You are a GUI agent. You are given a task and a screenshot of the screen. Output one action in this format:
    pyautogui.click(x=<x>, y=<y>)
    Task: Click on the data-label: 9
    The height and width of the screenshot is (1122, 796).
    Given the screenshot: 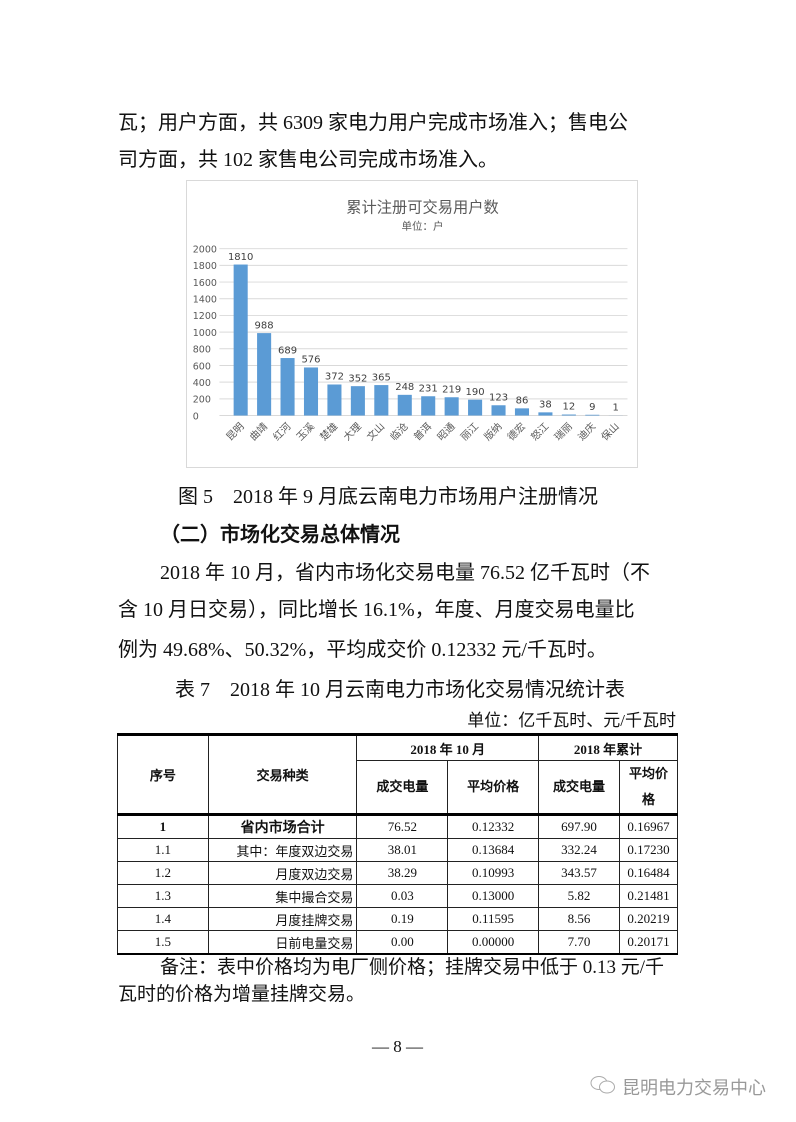 What is the action you would take?
    pyautogui.click(x=592, y=407)
    